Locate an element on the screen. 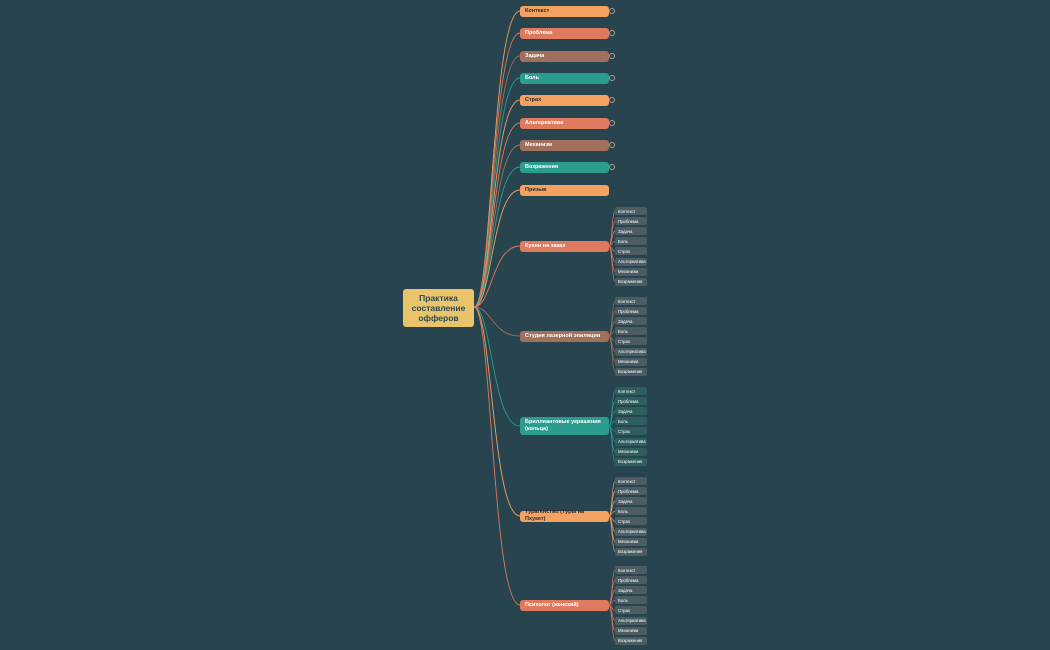 The image size is (1050, 650). branch-topic: Бриллиантовые украшения (кольца) is located at coordinates (564, 426).